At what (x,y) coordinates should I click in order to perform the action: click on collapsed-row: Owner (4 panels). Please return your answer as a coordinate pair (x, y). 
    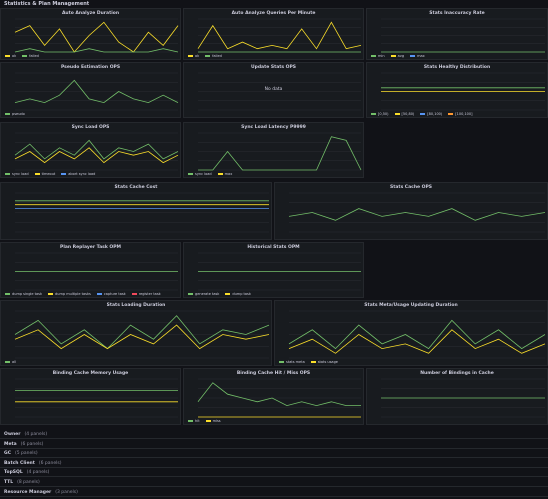
    Looking at the image, I should click on (274, 434).